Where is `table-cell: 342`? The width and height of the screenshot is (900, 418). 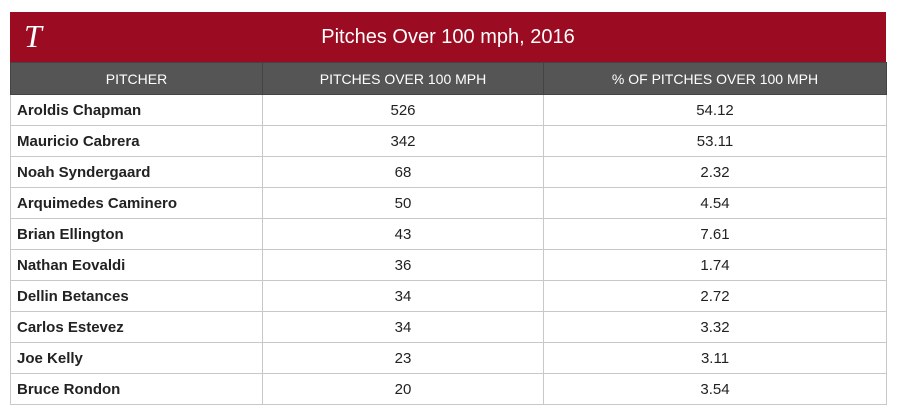
table-cell: 342 is located at coordinates (403, 141).